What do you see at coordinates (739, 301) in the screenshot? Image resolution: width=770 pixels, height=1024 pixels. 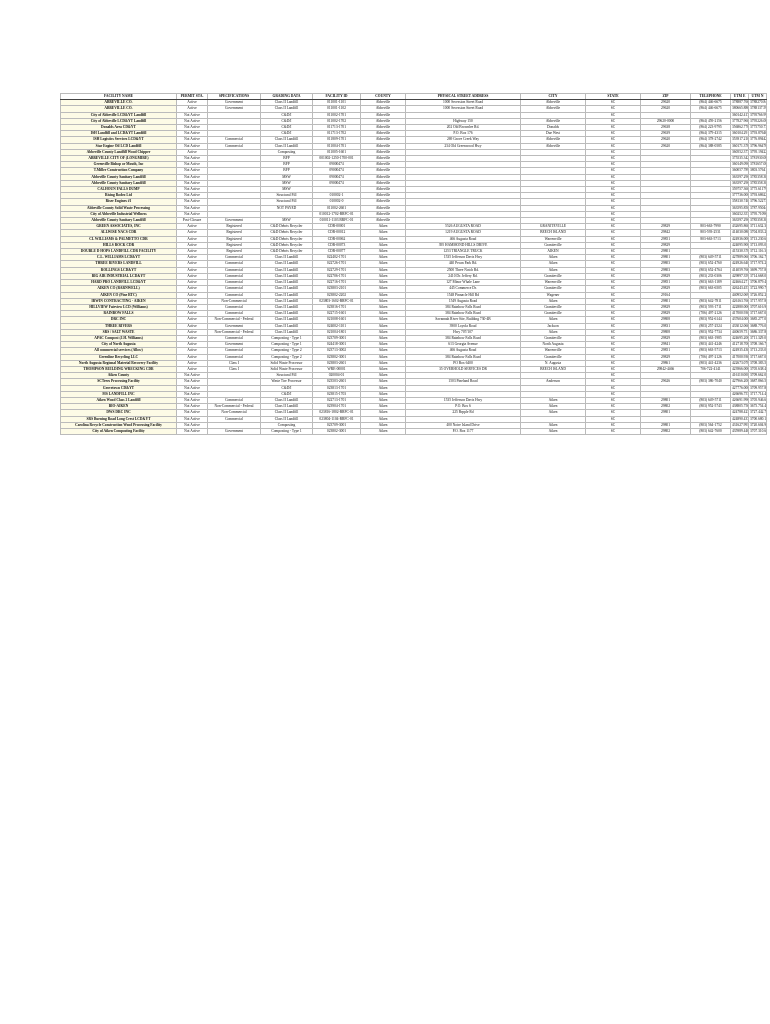 I see `table-cell: 426163.766000` at bounding box center [739, 301].